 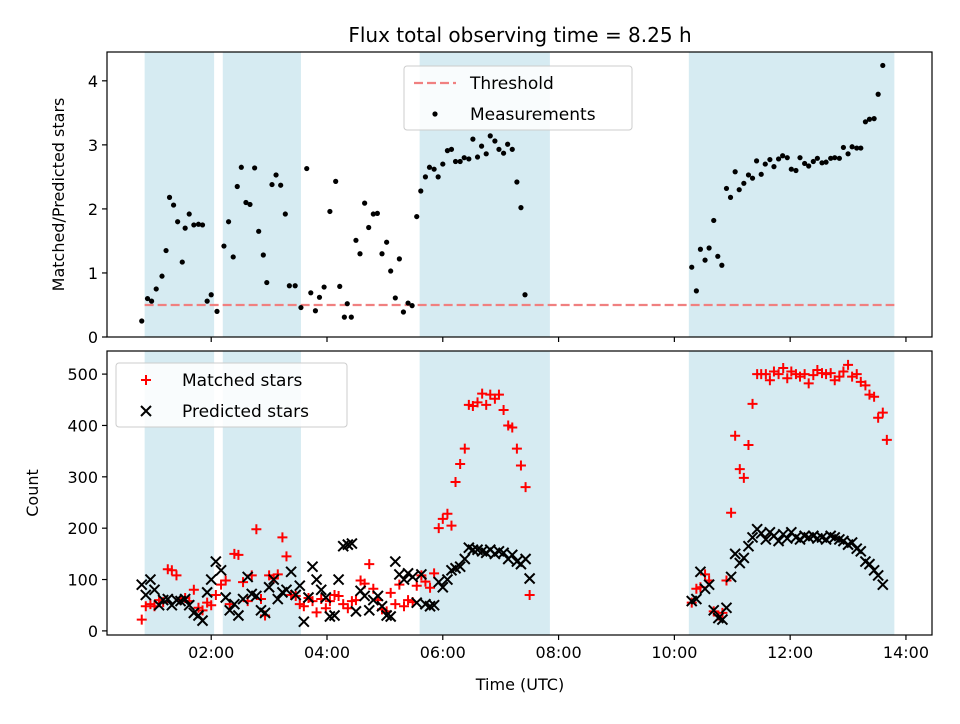 I want to click on y-axis-label: Count, so click(x=32, y=493).